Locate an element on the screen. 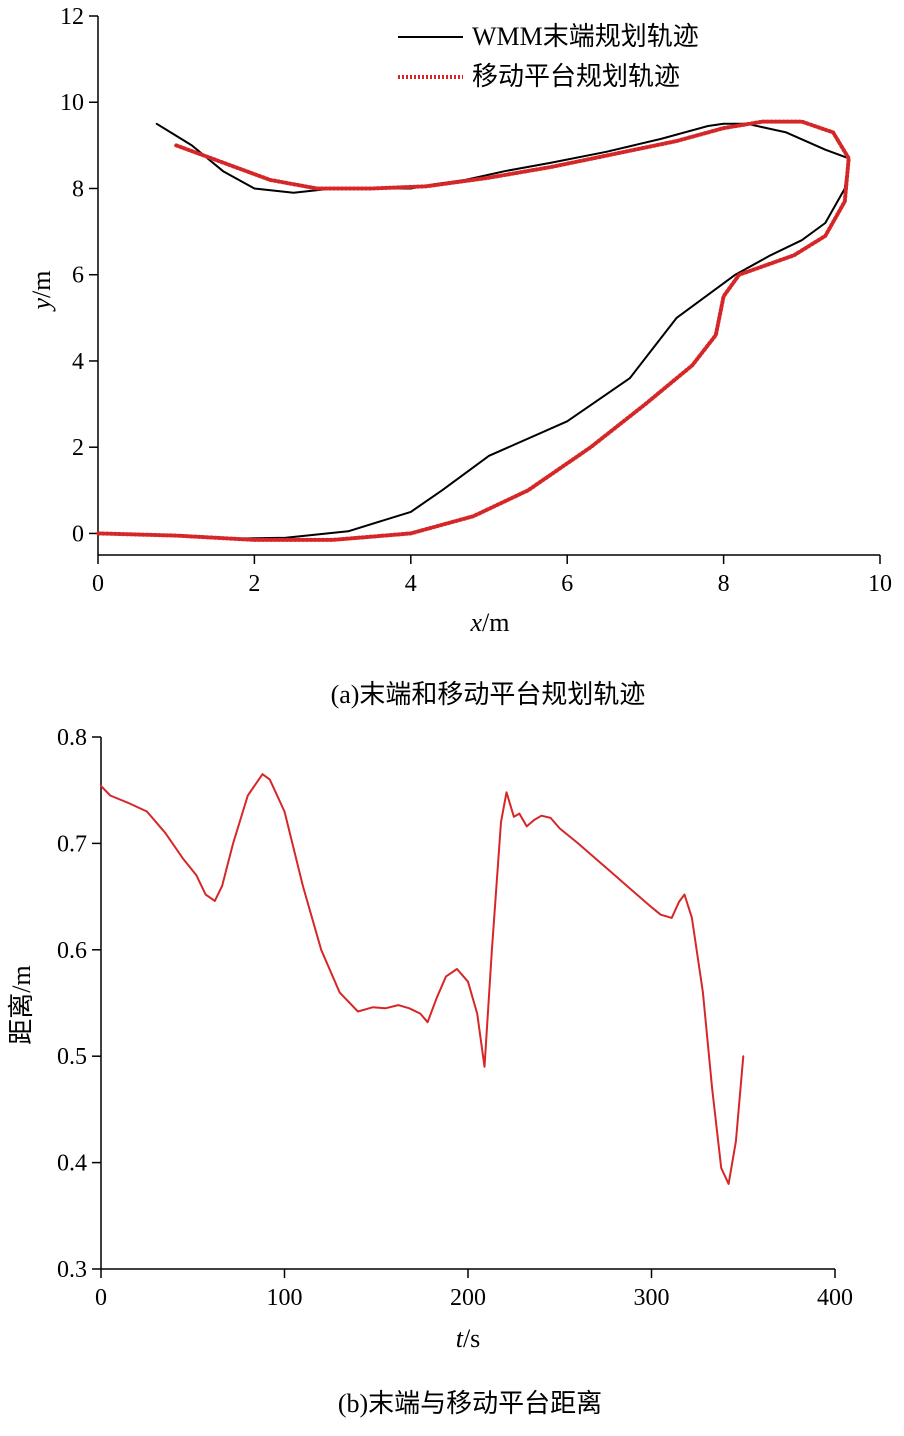 This screenshot has width=904, height=1436. y-tick-label: 6 is located at coordinates (78, 276).